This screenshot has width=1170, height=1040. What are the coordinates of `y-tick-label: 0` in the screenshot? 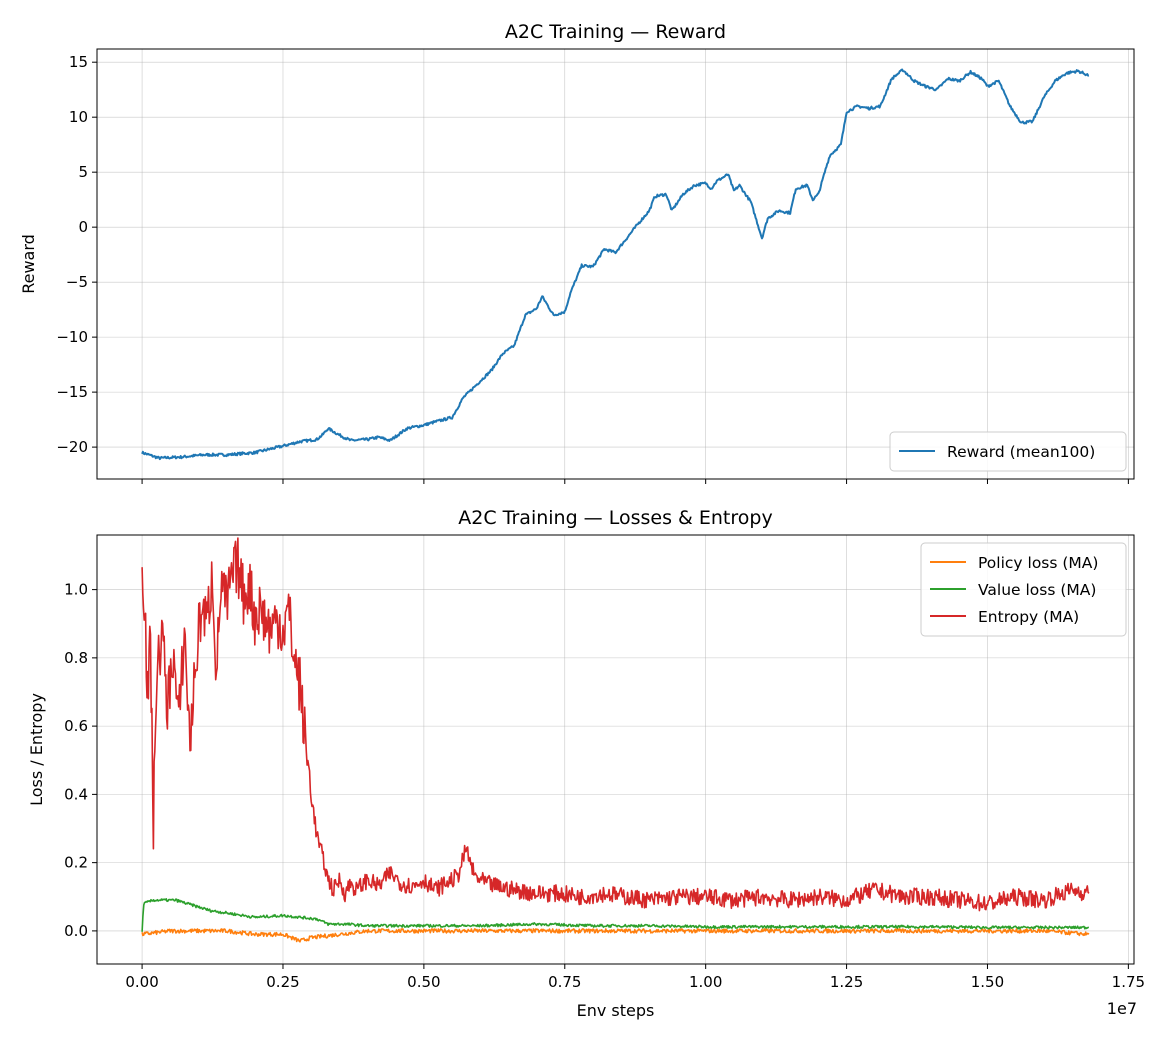 It's located at (83, 227).